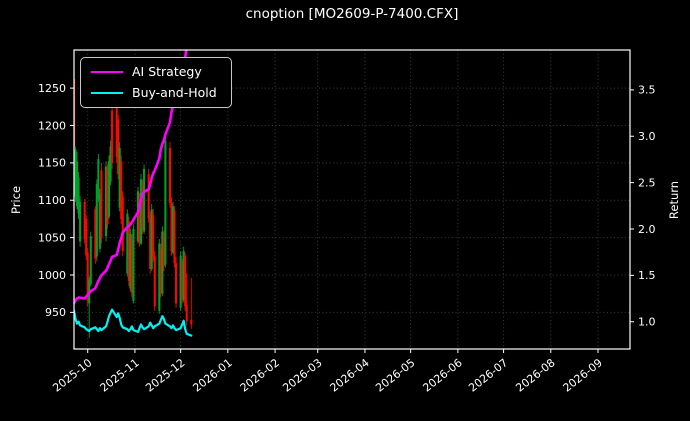 This screenshot has width=690, height=421. What do you see at coordinates (55, 312) in the screenshot?
I see `price-tick-label: 950` at bounding box center [55, 312].